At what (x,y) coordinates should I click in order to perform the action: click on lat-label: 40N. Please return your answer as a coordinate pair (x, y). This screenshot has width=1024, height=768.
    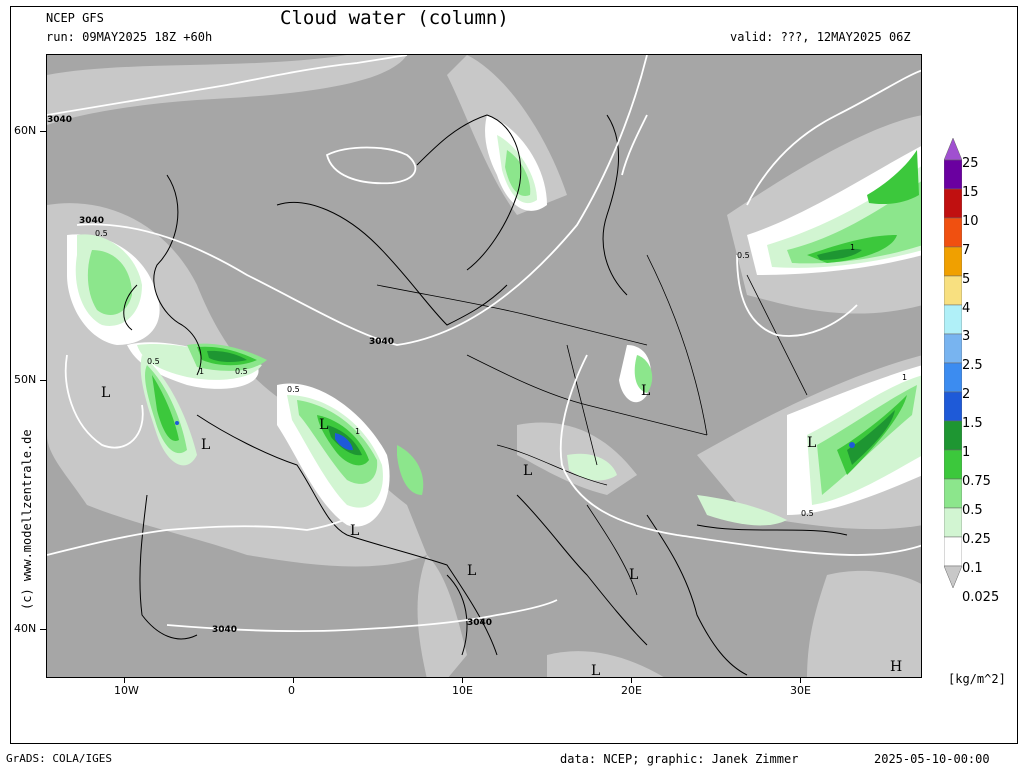
    Looking at the image, I should click on (25, 628).